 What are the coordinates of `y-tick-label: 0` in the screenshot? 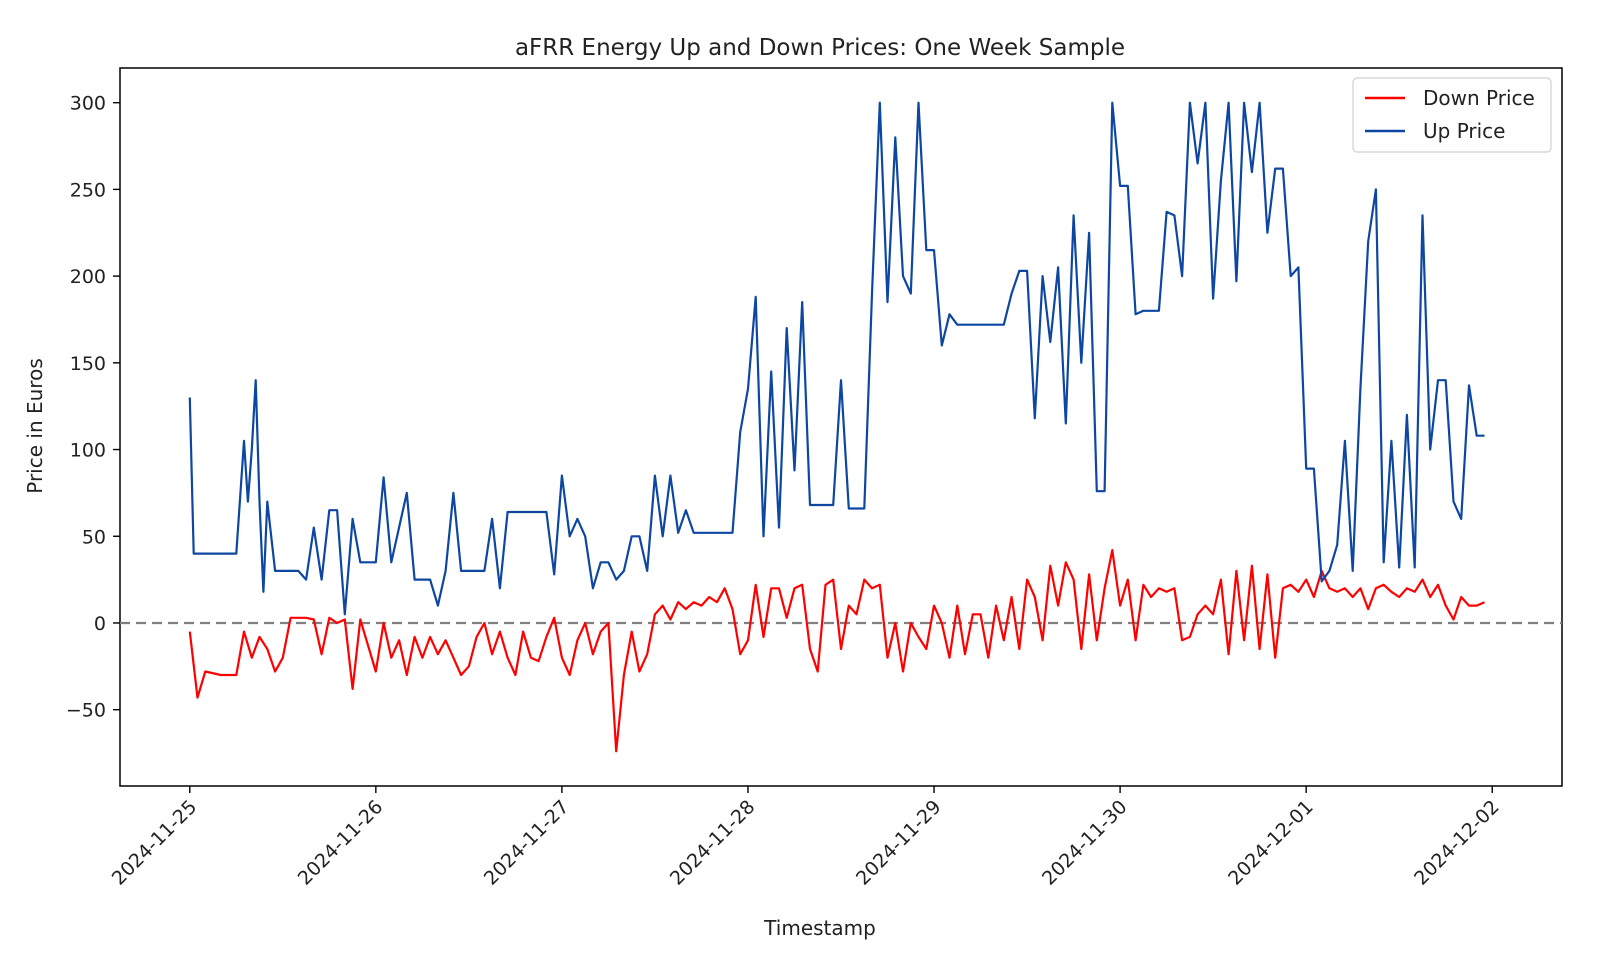 It's located at (100, 624).